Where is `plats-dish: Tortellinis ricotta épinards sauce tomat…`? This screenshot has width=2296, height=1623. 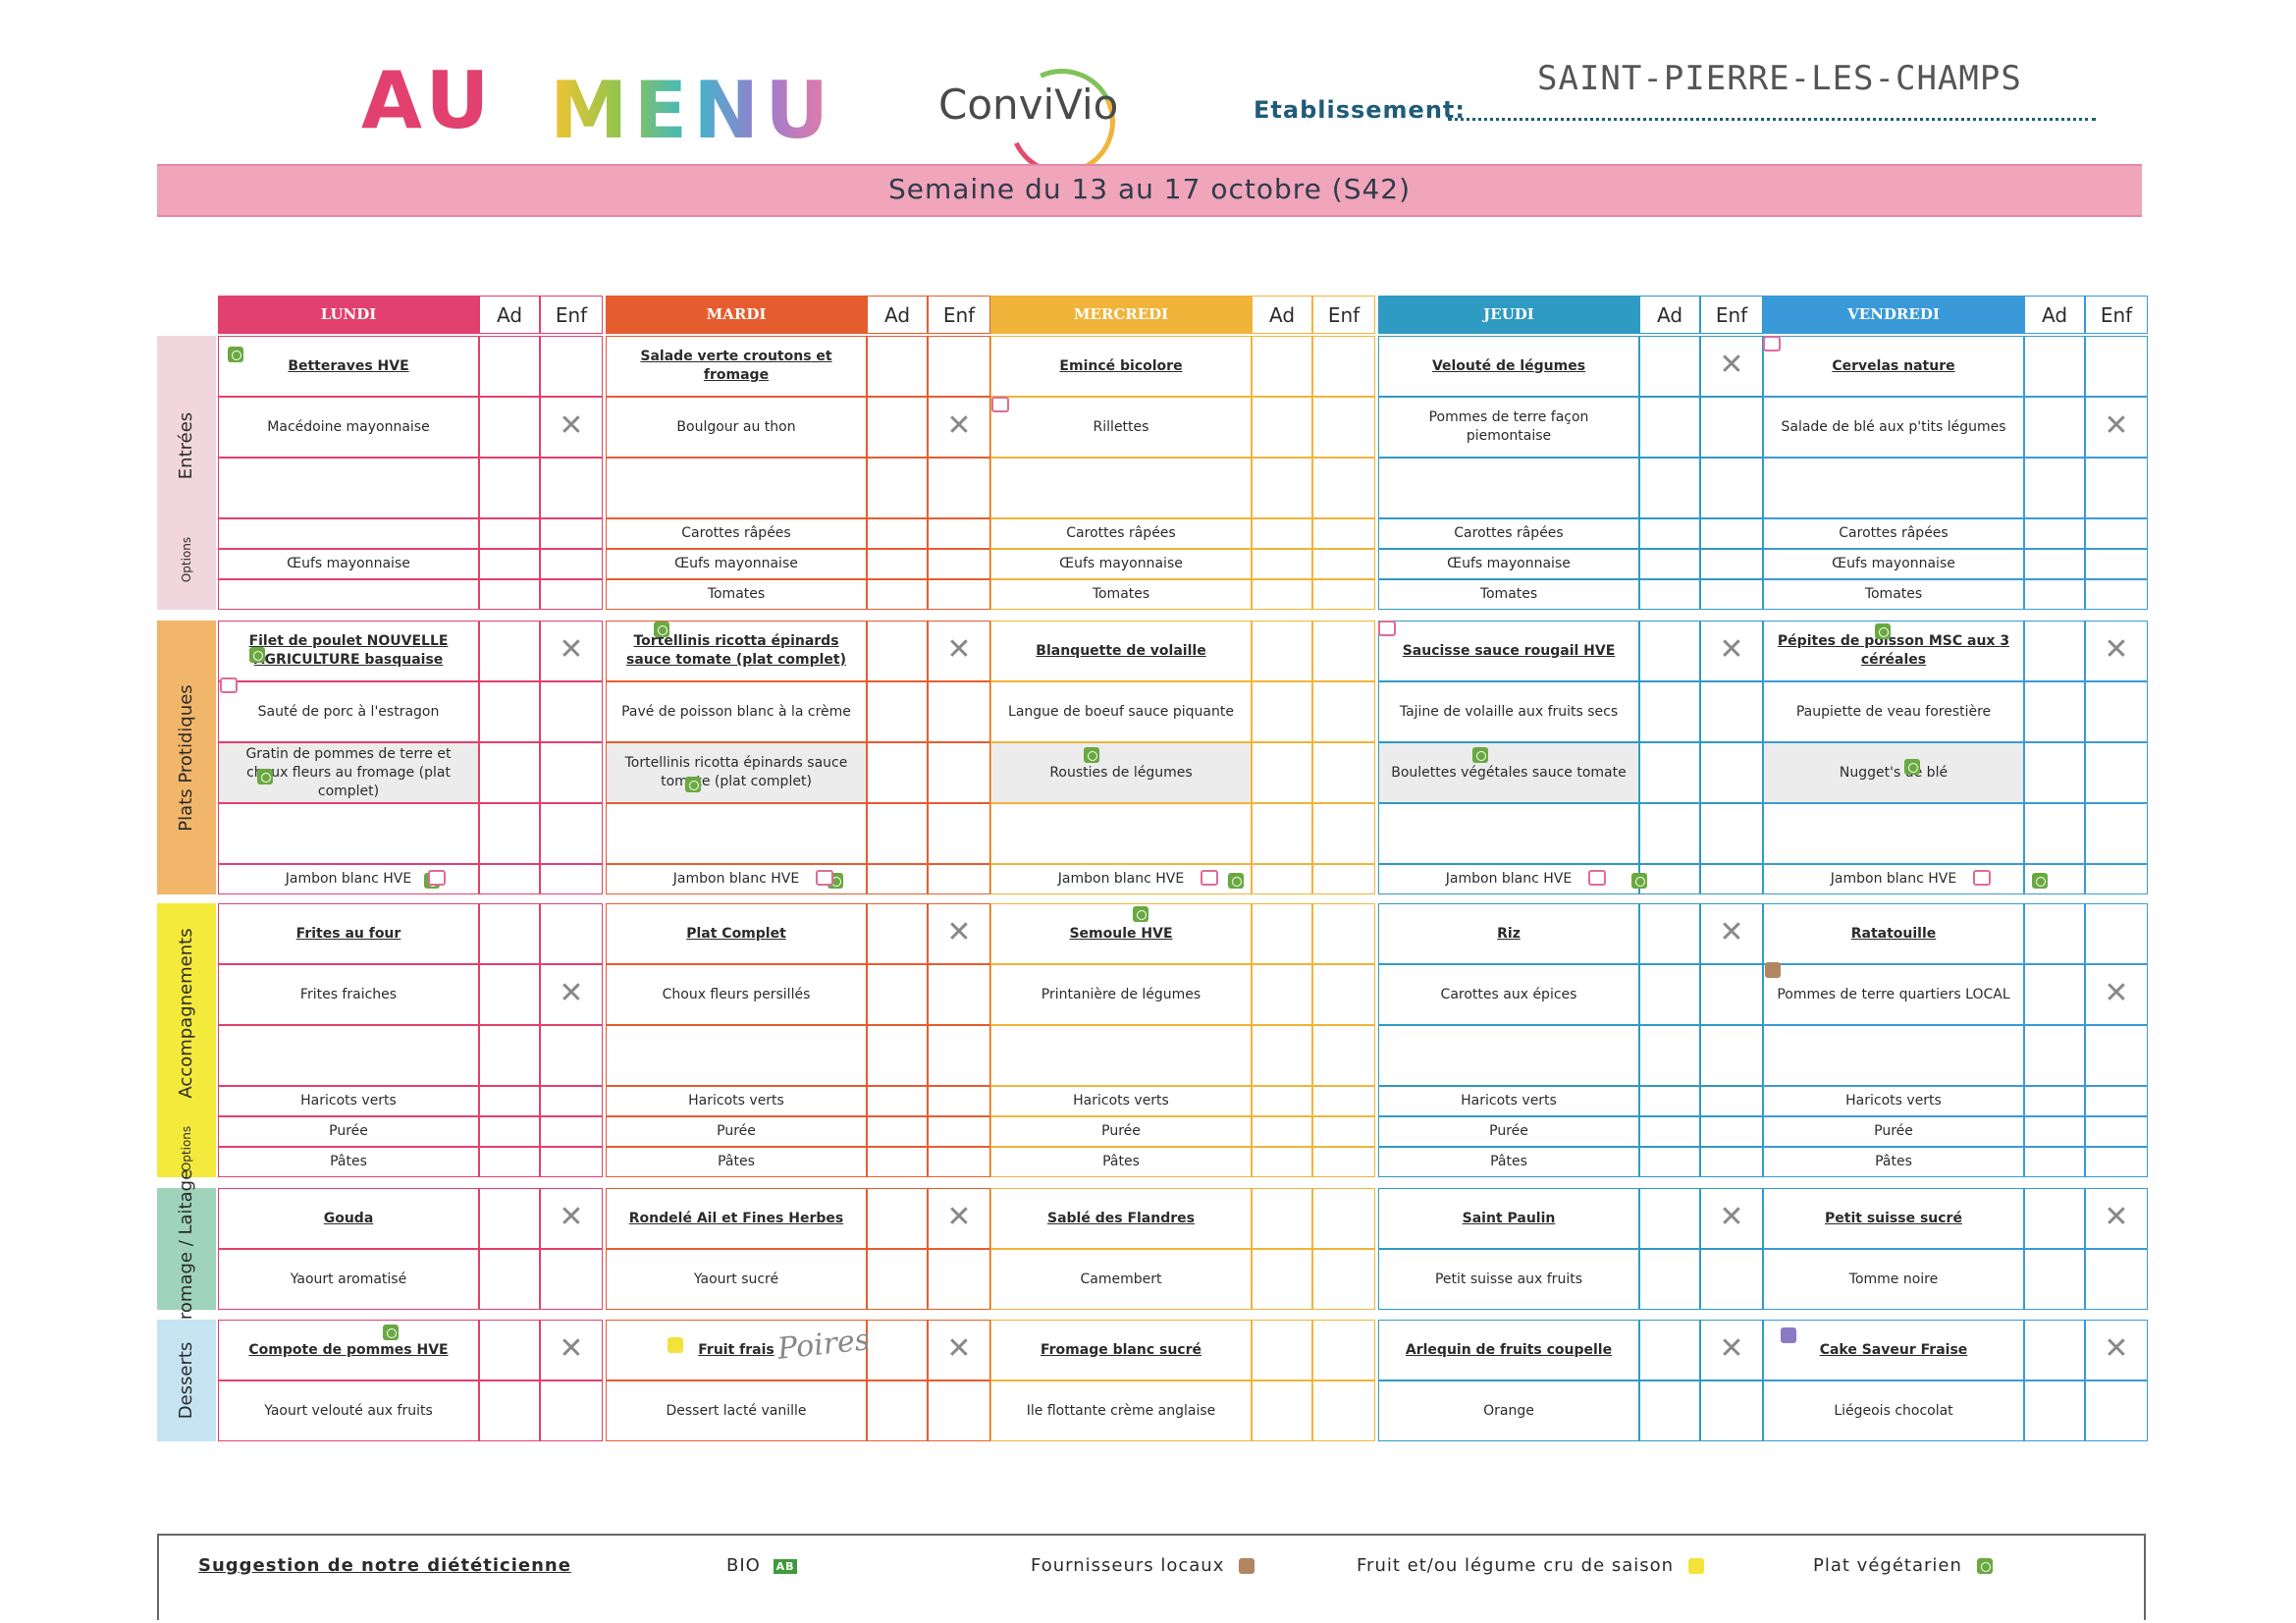 plats-dish: Tortellinis ricotta épinards sauce tomat… is located at coordinates (736, 772).